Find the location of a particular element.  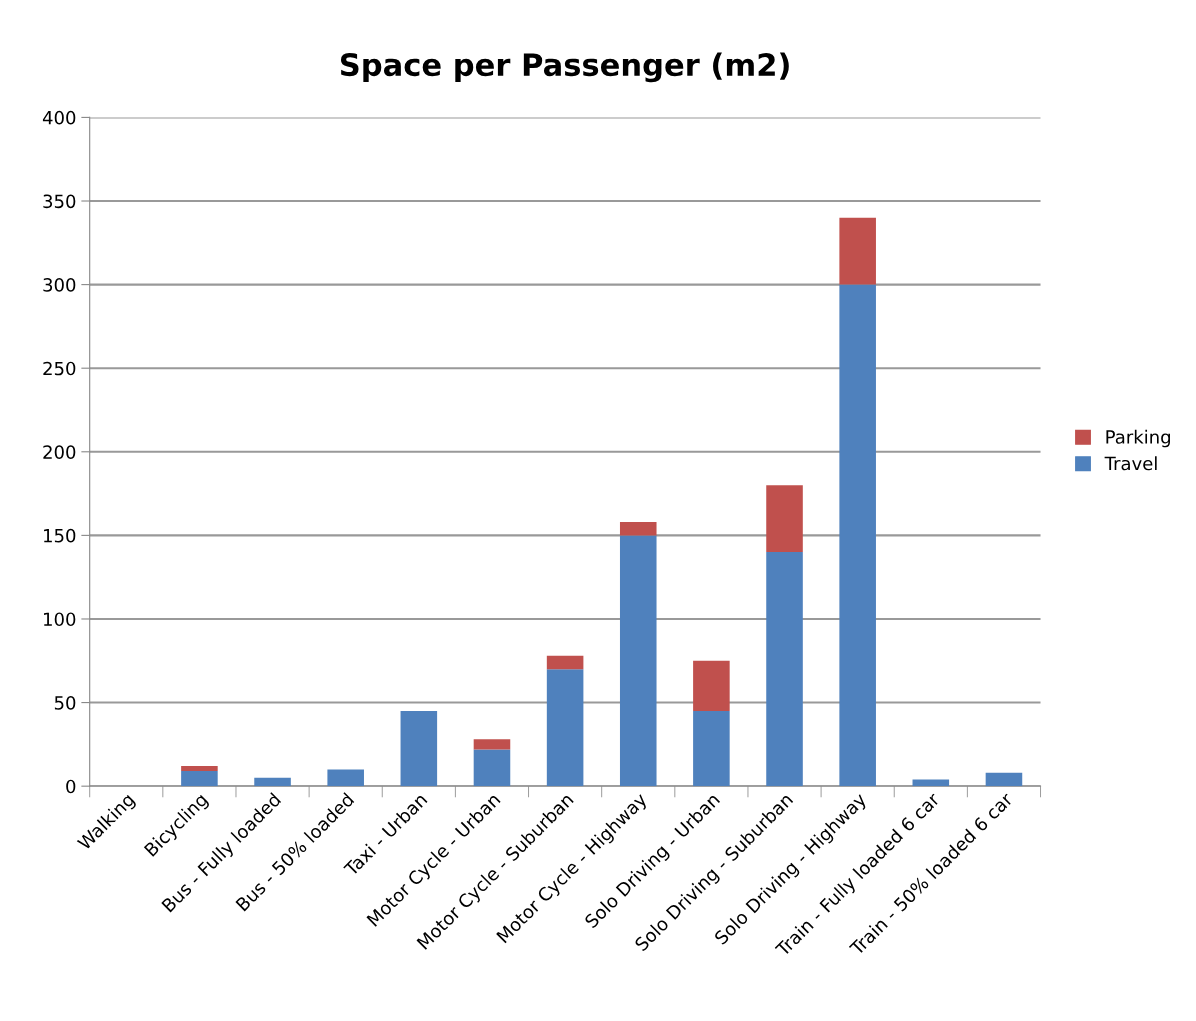

y-tick-label: 400 is located at coordinates (59, 117).